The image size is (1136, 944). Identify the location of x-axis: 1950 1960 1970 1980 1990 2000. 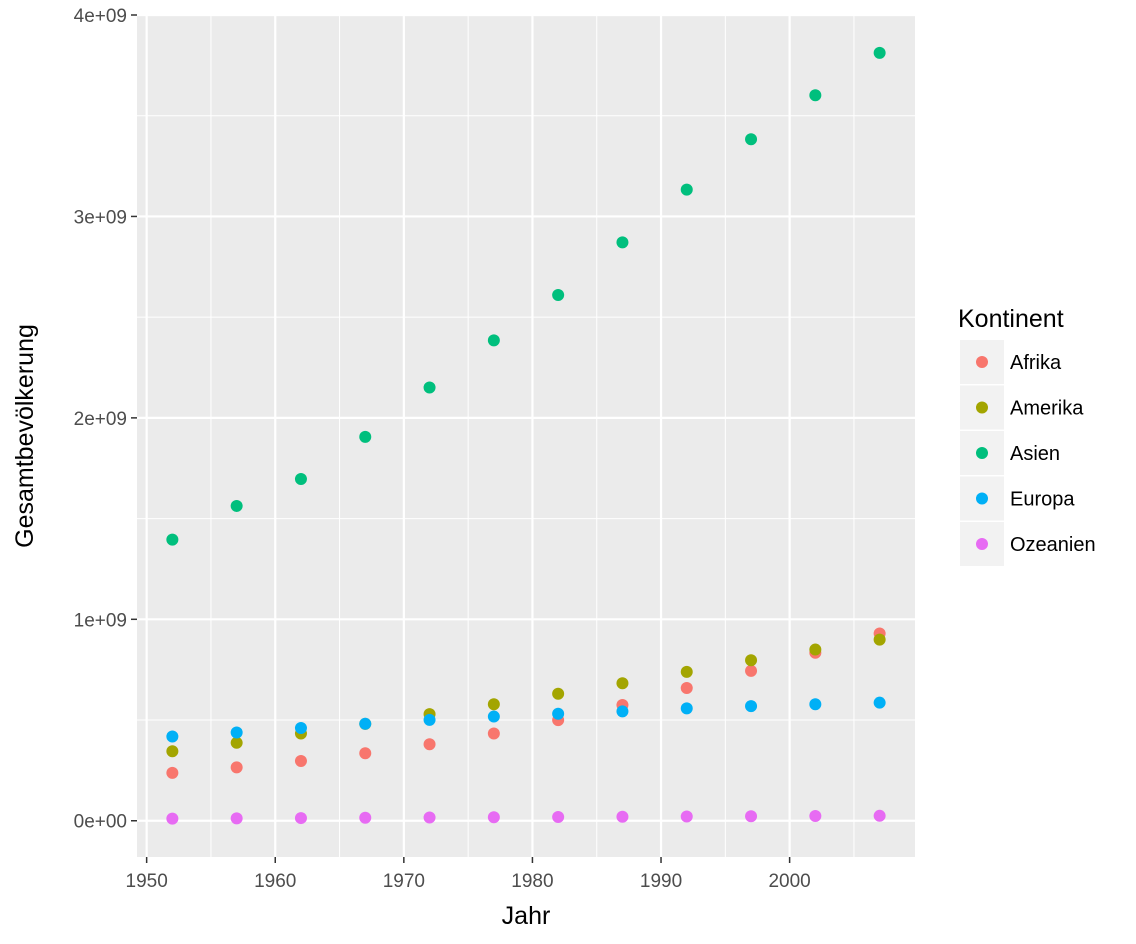
(468, 874).